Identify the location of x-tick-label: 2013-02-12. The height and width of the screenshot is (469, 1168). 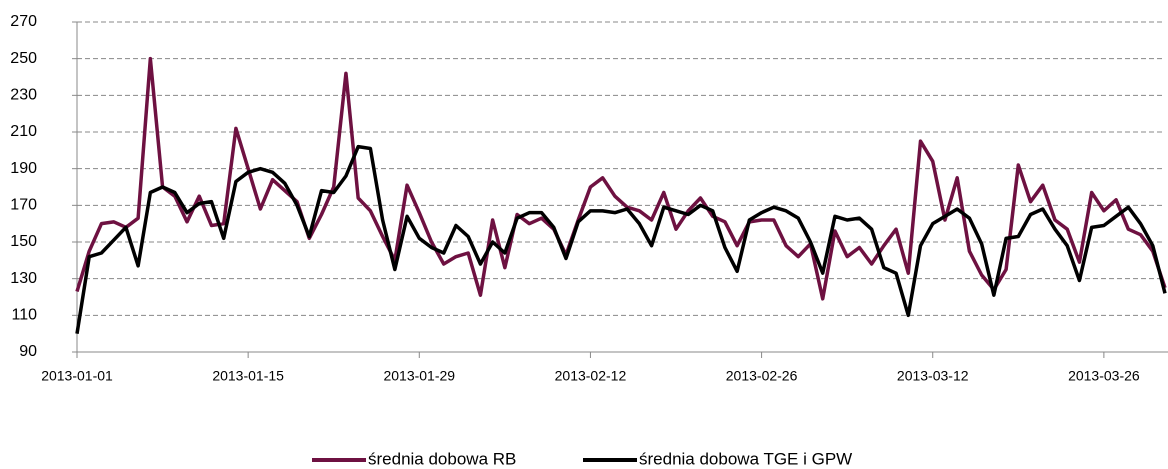
(591, 376).